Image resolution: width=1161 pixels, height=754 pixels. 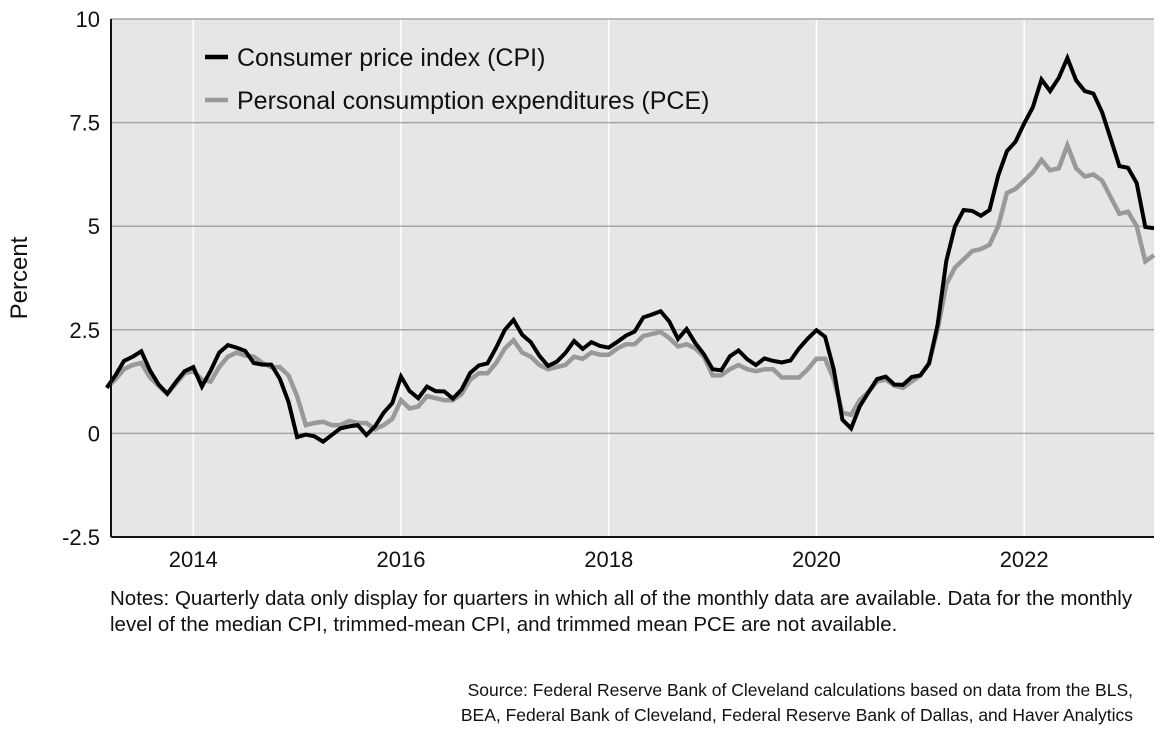 What do you see at coordinates (94, 226) in the screenshot?
I see `y-tick-label: 5` at bounding box center [94, 226].